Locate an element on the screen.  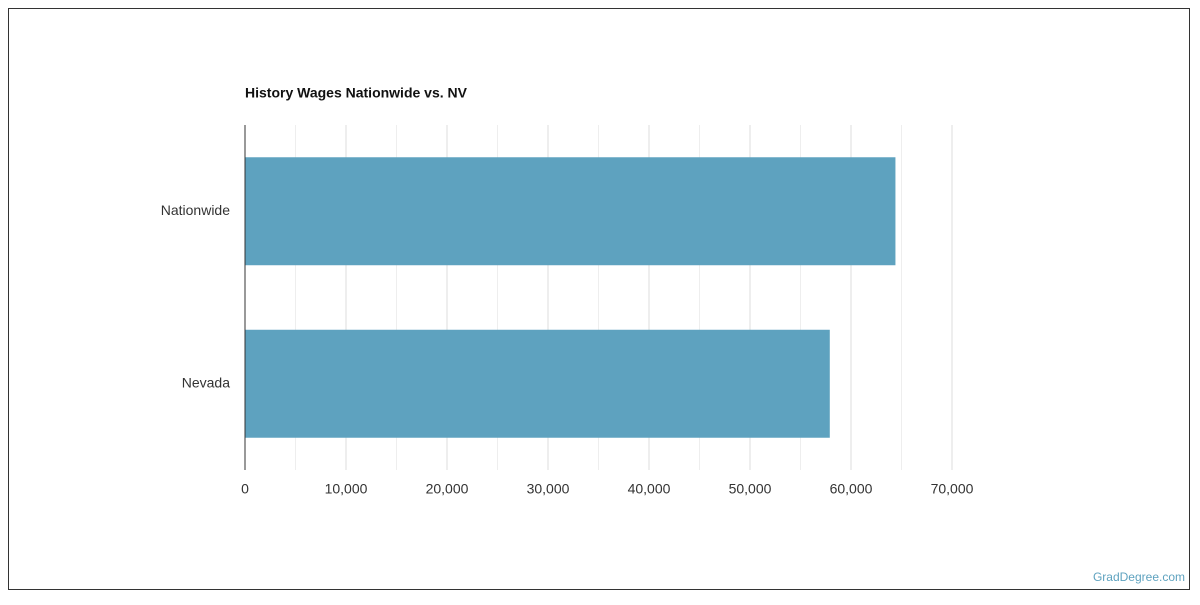
x-tick-label: 50,000 is located at coordinates (750, 489).